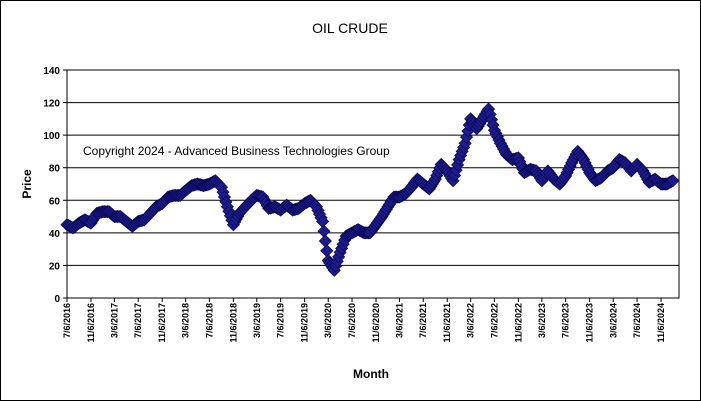 This screenshot has height=401, width=701. What do you see at coordinates (399, 320) in the screenshot?
I see `x-tick-label: 3/6/2021` at bounding box center [399, 320].